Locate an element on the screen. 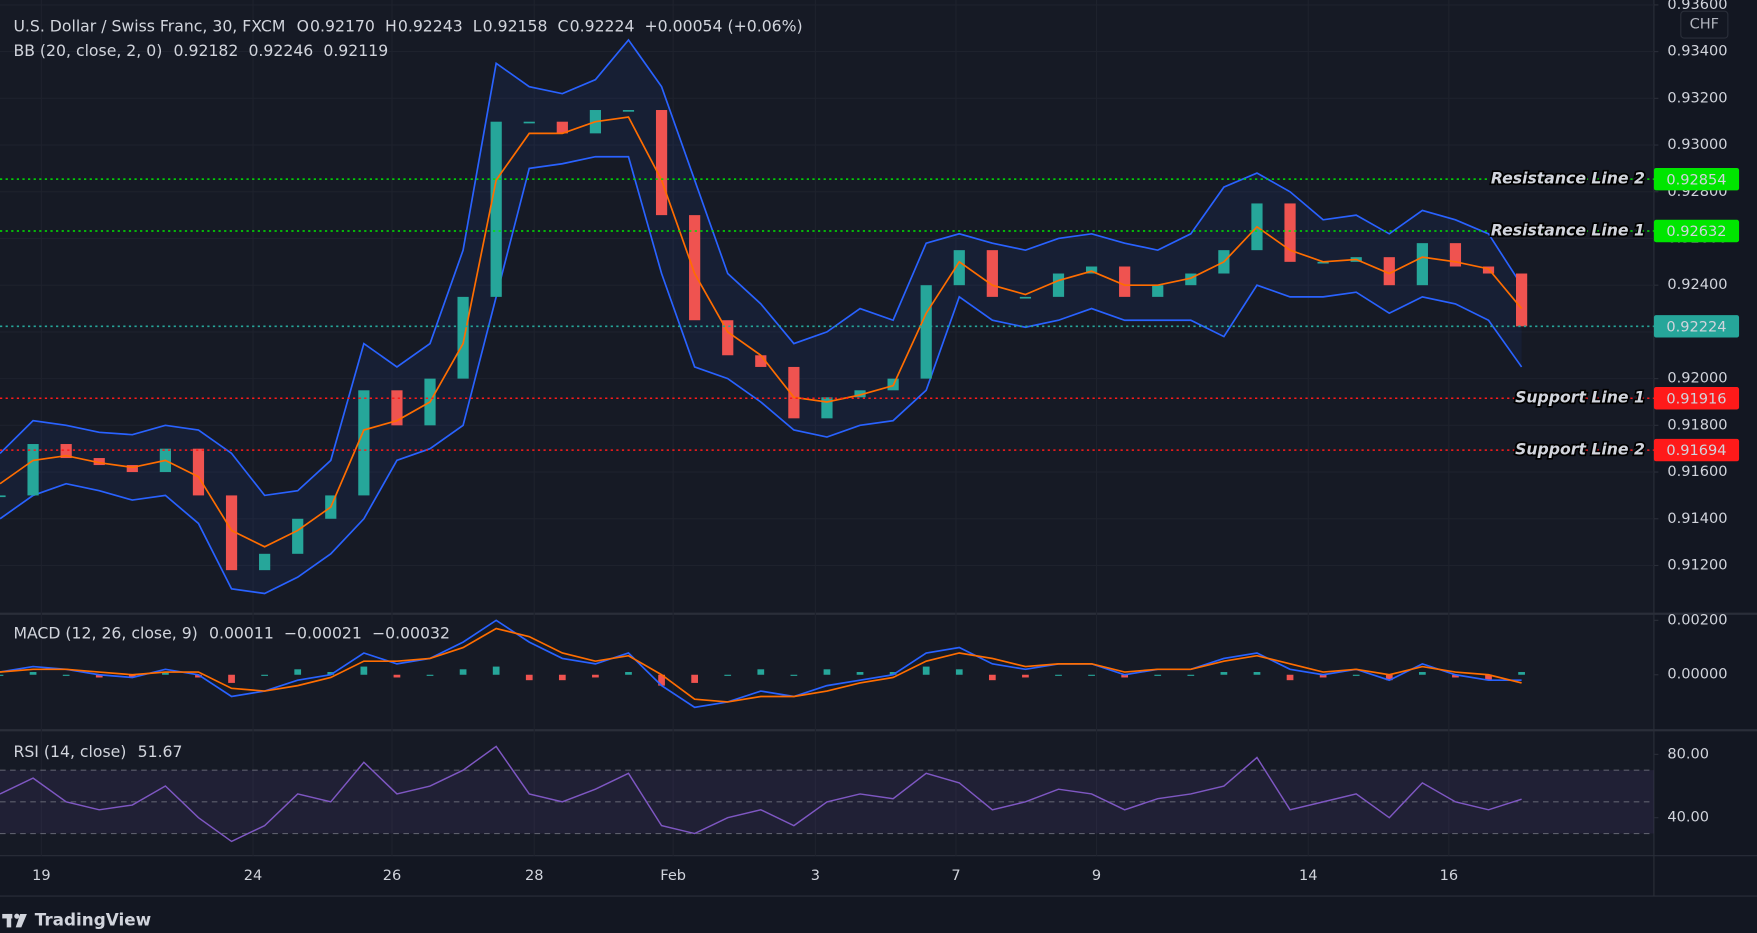 The height and width of the screenshot is (933, 1757). y-tick-label: 0.93400 is located at coordinates (1697, 51).